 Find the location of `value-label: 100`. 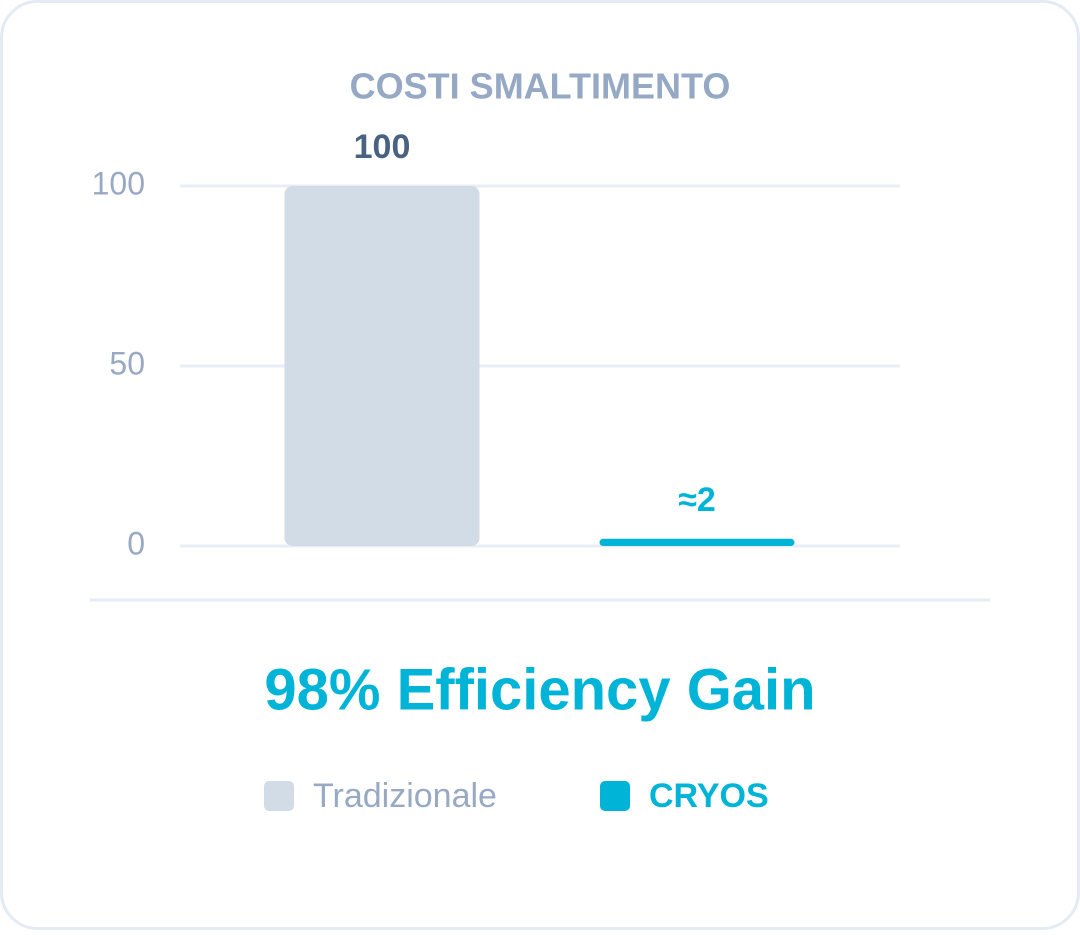

value-label: 100 is located at coordinates (382, 147).